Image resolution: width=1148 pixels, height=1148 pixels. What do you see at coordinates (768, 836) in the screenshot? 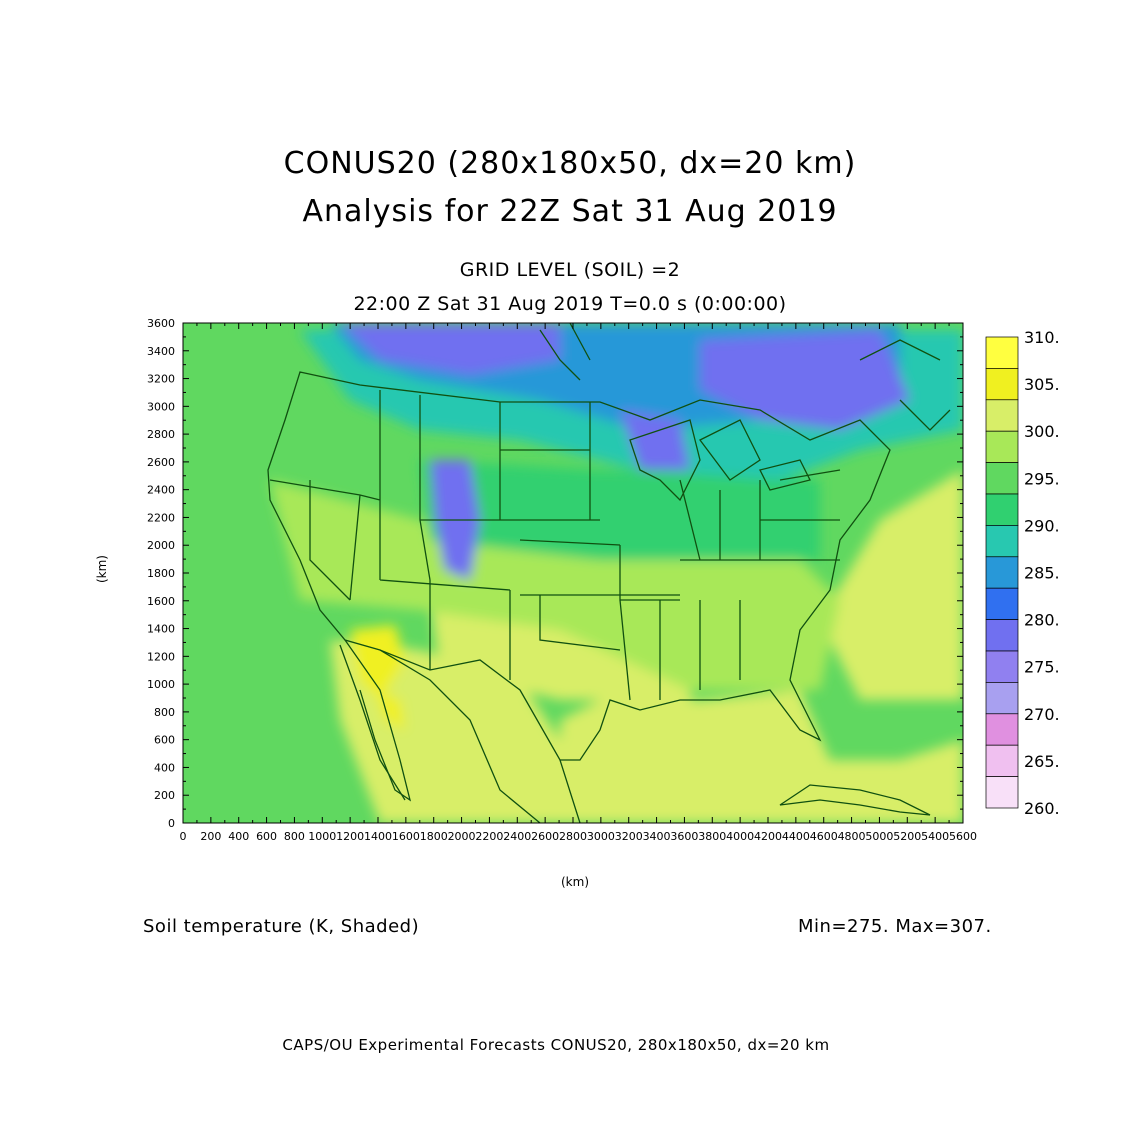
I see `x-tick-label: 4200` at bounding box center [768, 836].